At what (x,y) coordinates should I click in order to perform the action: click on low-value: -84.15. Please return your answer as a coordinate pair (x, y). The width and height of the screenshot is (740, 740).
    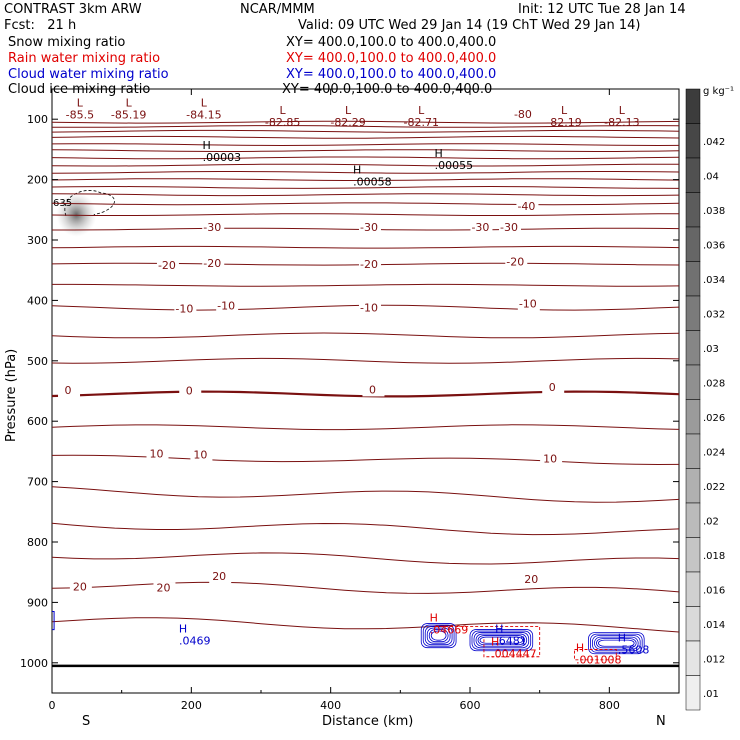
    Looking at the image, I should click on (203, 114).